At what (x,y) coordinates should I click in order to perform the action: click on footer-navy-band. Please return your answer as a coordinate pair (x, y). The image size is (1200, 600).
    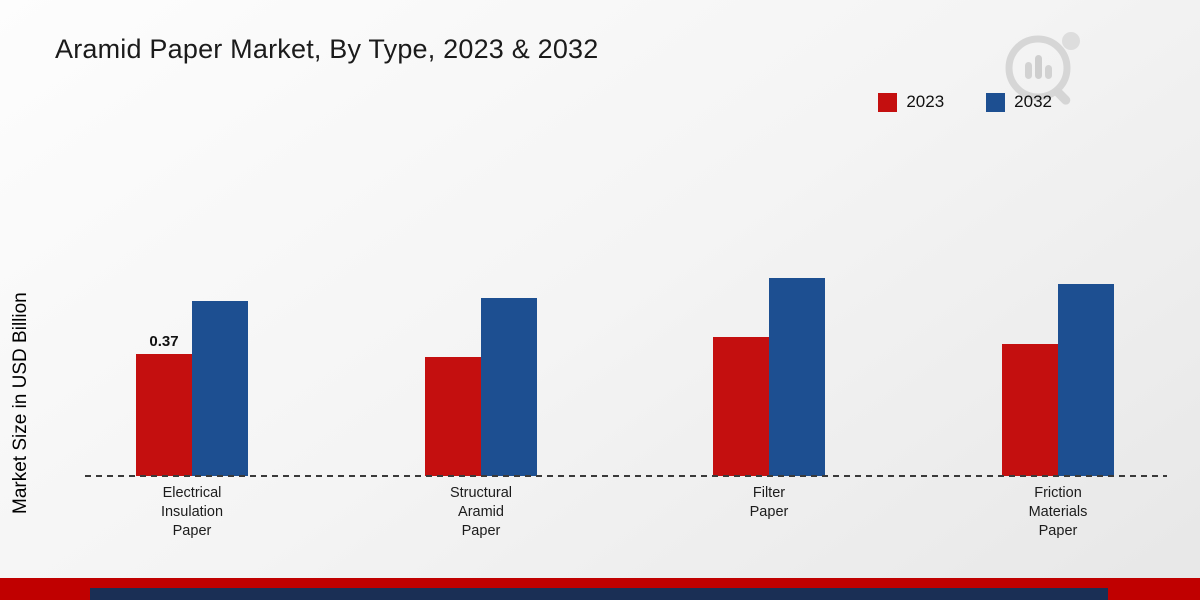
    Looking at the image, I should click on (599, 594).